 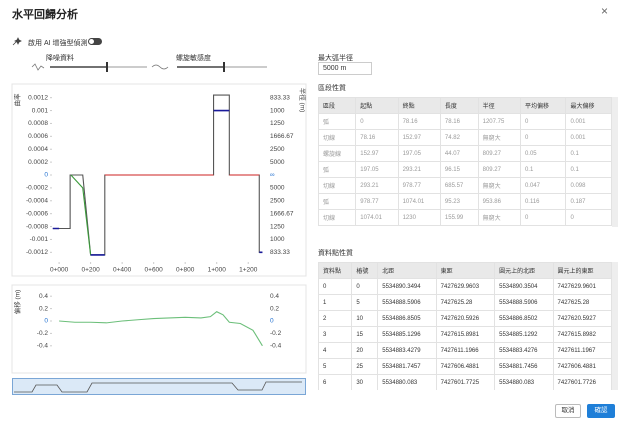 I want to click on table-cell: 1, so click(x=335, y=302).